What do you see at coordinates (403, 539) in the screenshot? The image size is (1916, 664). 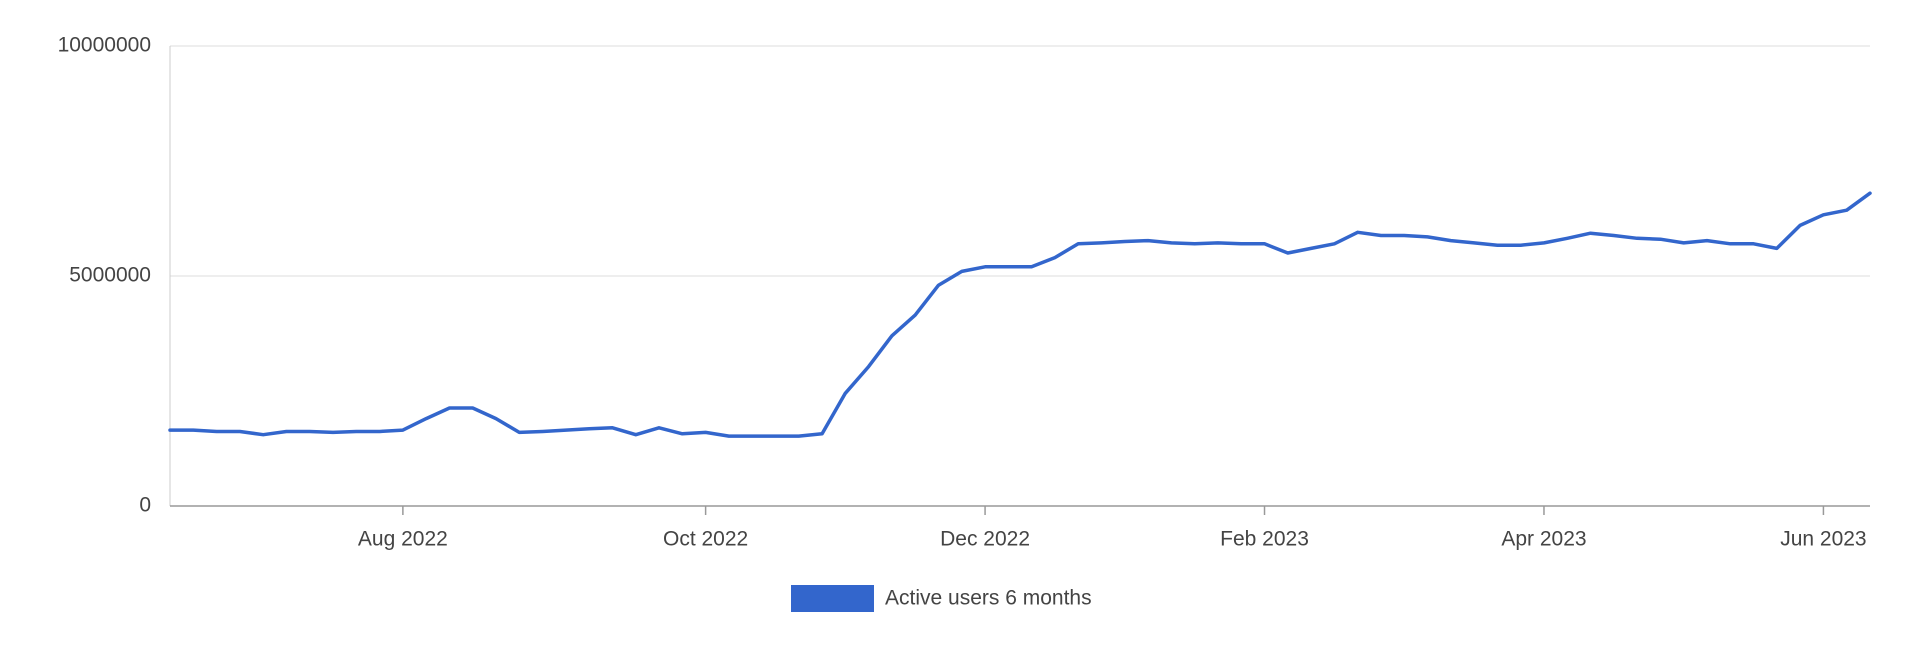 I see `x-tick-label: Aug 2022` at bounding box center [403, 539].